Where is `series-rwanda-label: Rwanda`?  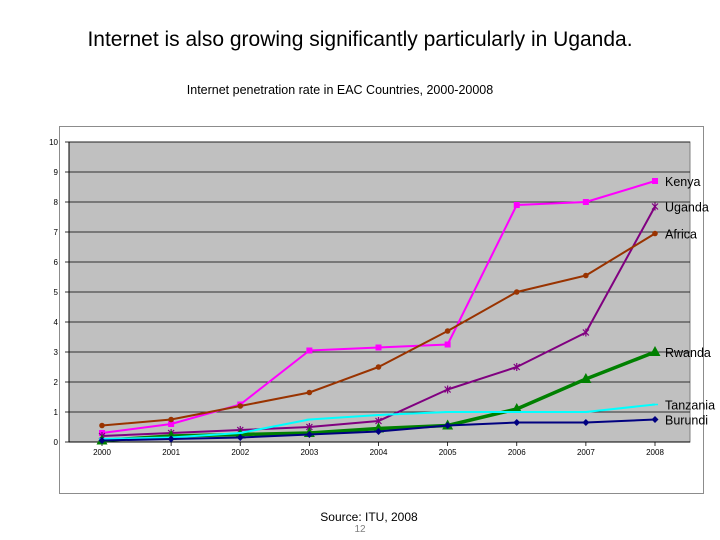
series-rwanda-label: Rwanda is located at coordinates (688, 353).